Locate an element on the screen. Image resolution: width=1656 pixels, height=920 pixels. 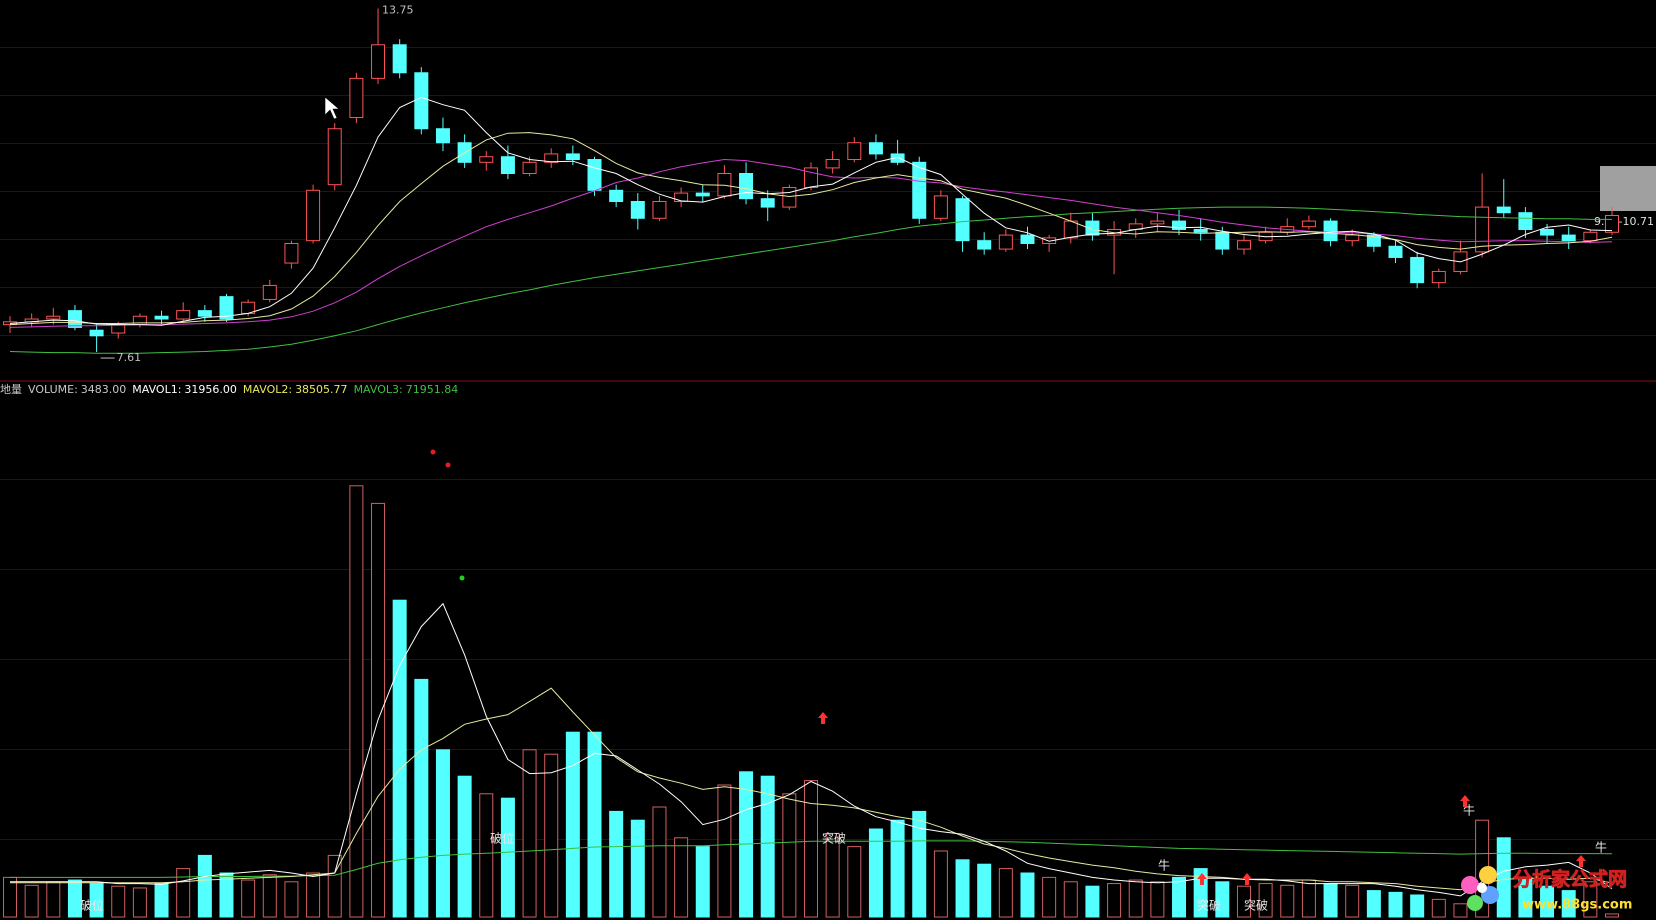
readout-value: 38505.77 is located at coordinates (321, 389).